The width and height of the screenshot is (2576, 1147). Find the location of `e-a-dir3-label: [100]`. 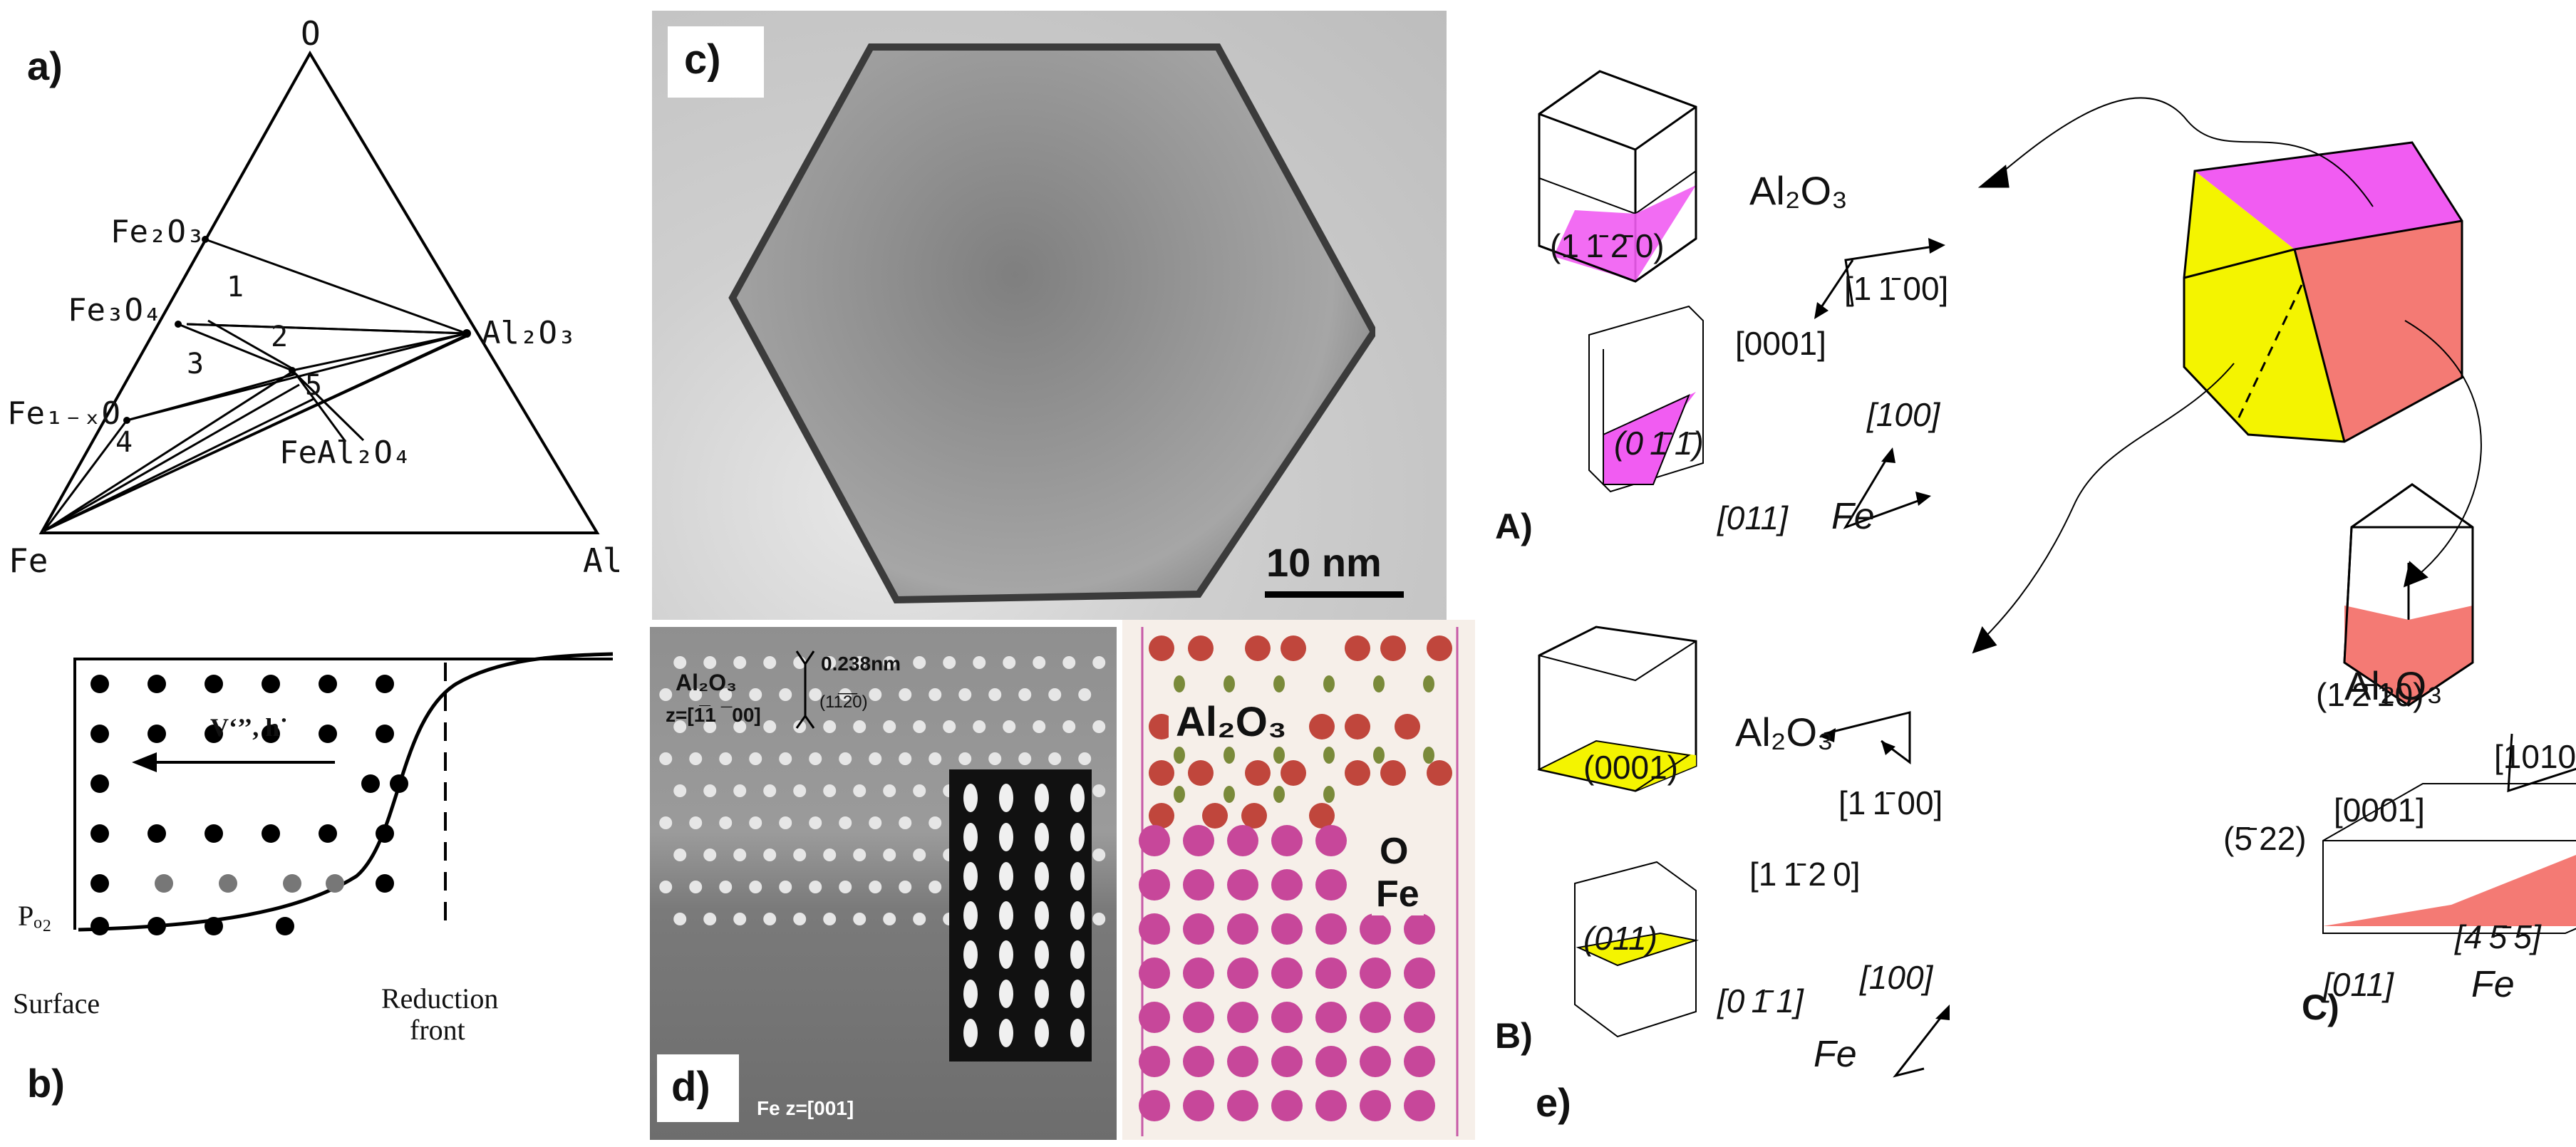

e-a-dir3-label: [100] is located at coordinates (1904, 414).